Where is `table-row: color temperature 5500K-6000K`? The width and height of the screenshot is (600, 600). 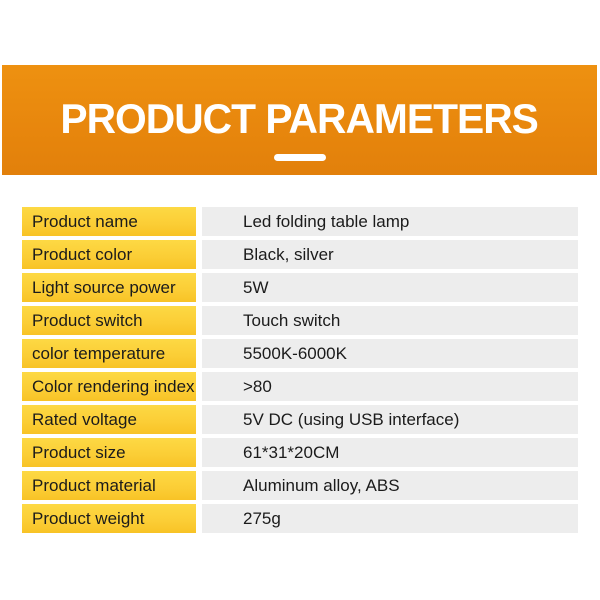 table-row: color temperature 5500K-6000K is located at coordinates (300, 353).